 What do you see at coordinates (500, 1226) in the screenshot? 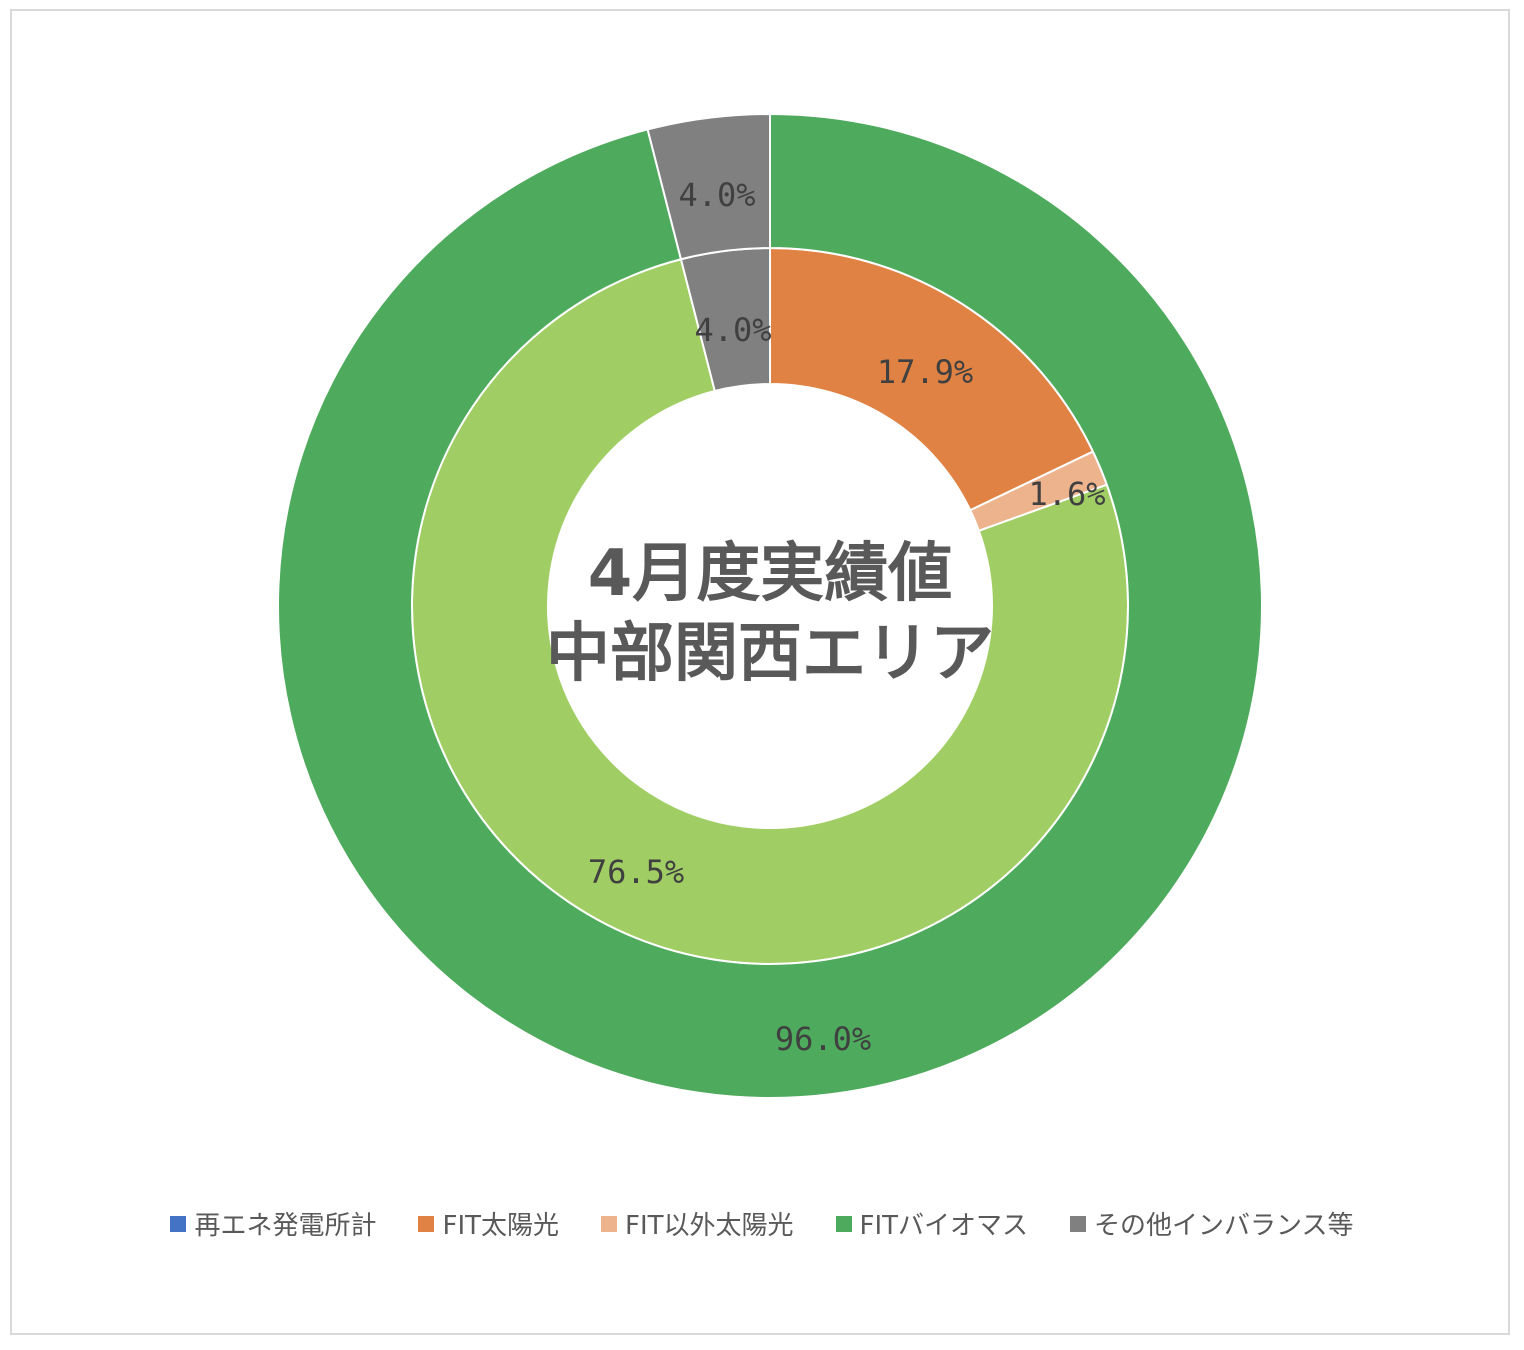
I see `legend-label: FIT太陽光` at bounding box center [500, 1226].